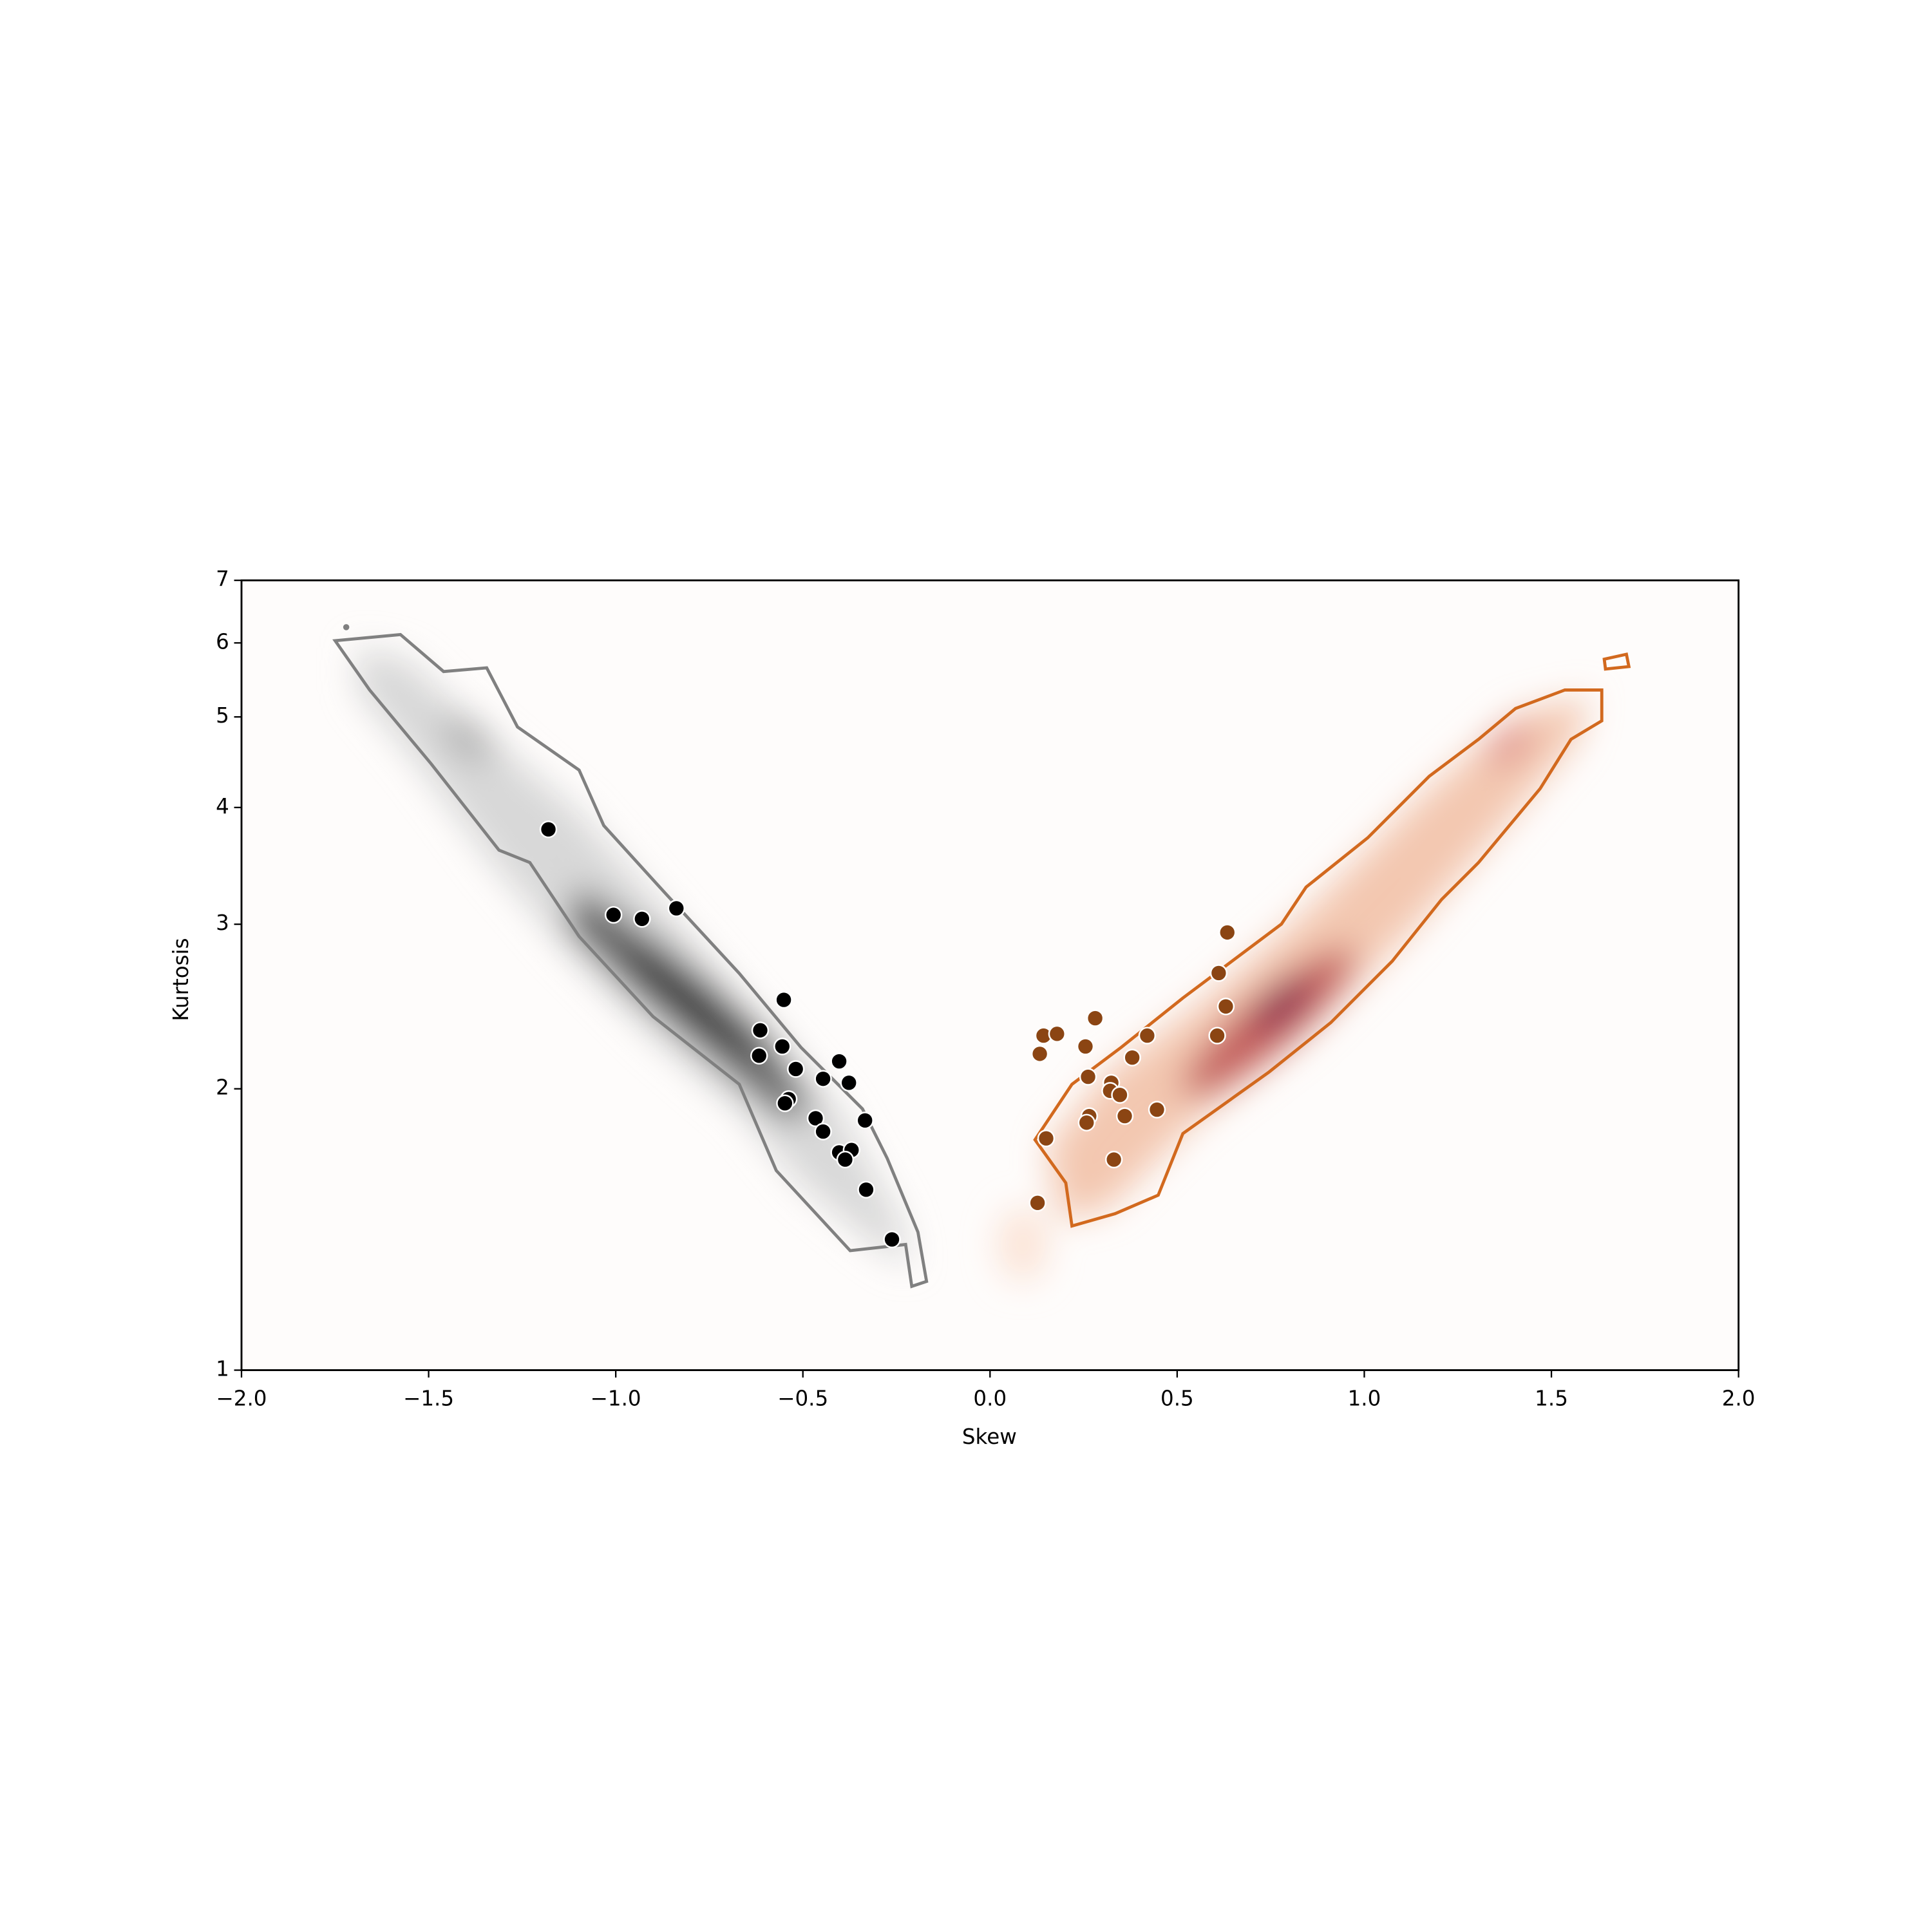 The height and width of the screenshot is (1932, 1932). I want to click on x-tick-label: −2.0, so click(241, 1398).